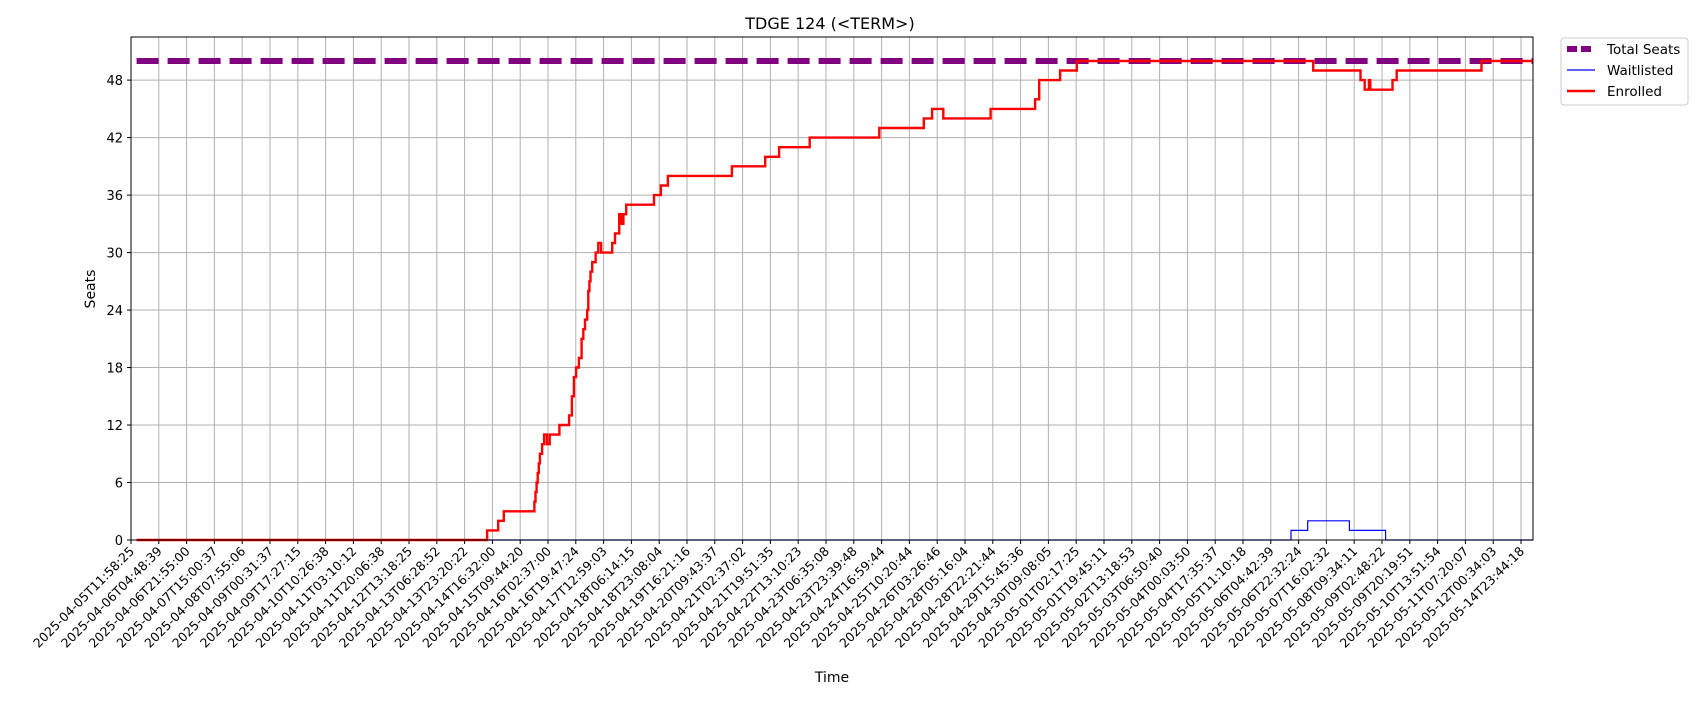 The image size is (1700, 704). I want to click on legend-label: Enrolled, so click(1634, 92).